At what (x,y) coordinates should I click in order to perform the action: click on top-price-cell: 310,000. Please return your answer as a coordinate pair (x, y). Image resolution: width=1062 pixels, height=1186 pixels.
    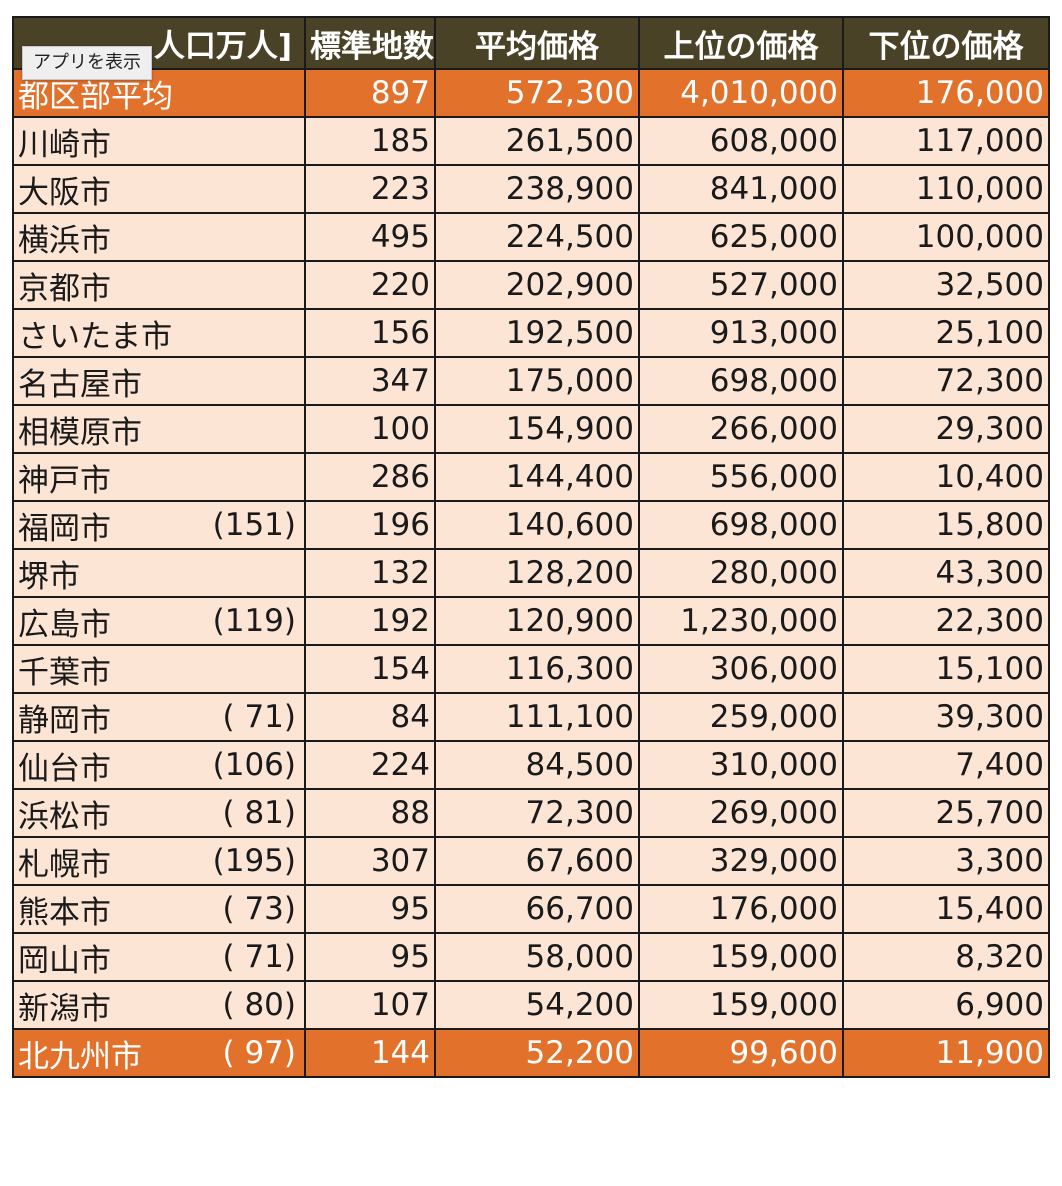
    Looking at the image, I should click on (741, 765).